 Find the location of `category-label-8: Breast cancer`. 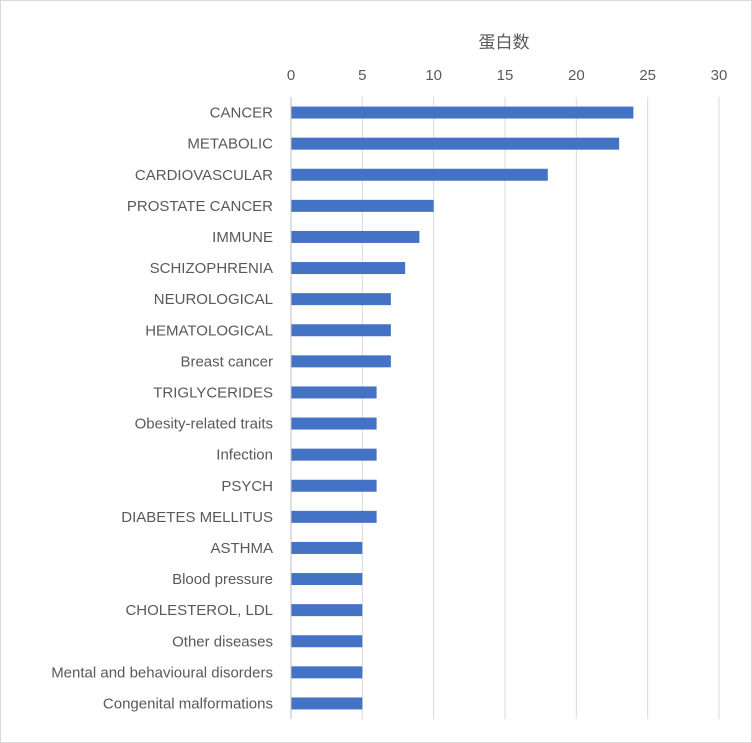

category-label-8: Breast cancer is located at coordinates (226, 361).